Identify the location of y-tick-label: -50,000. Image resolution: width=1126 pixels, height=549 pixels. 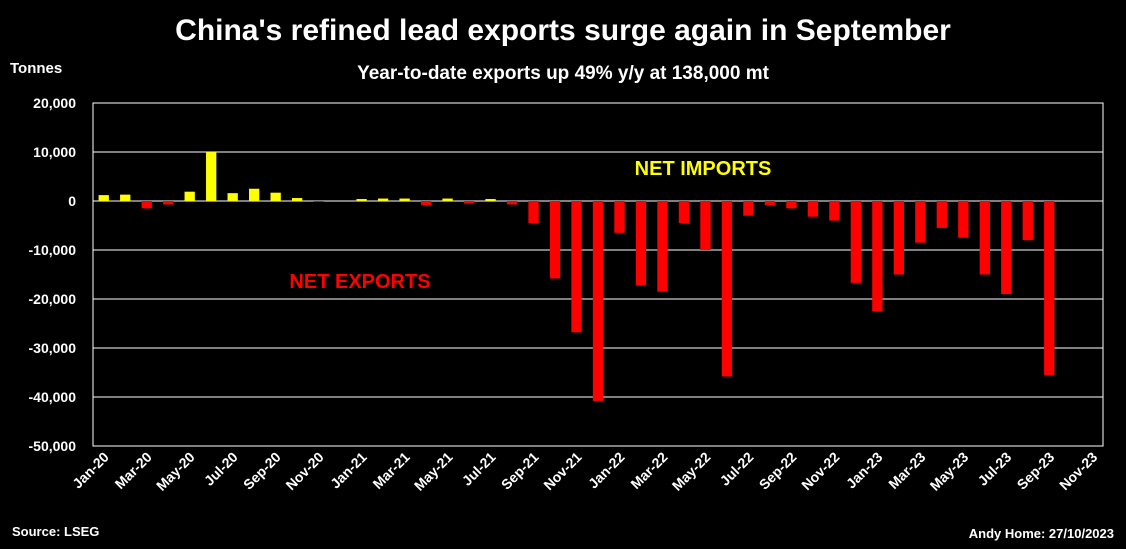
(53, 446).